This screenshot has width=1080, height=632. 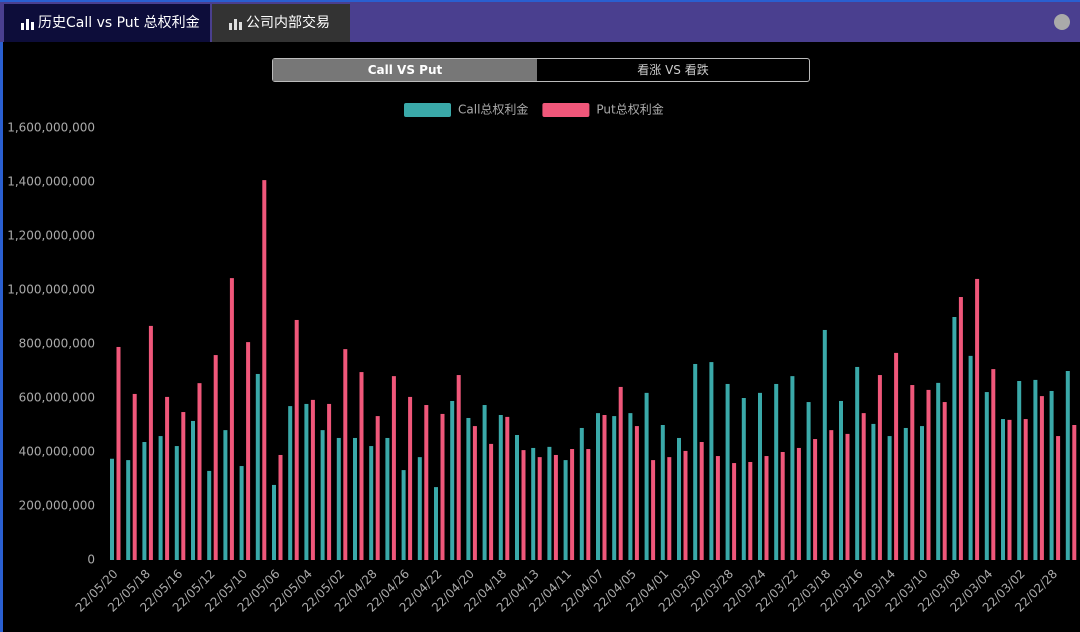 I want to click on tab: 公司内部交易, so click(x=281, y=23).